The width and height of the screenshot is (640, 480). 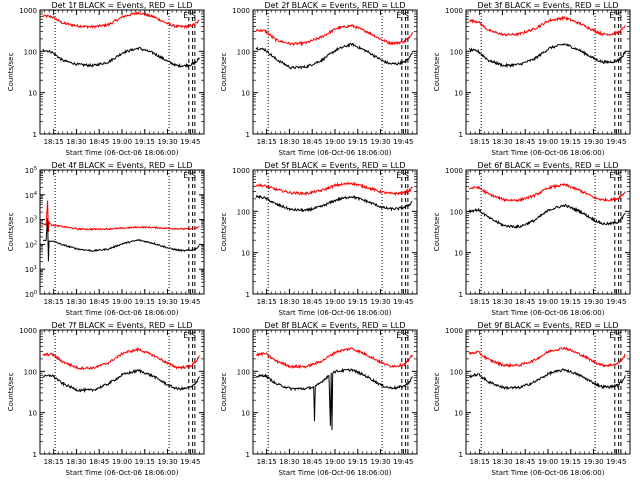 What do you see at coordinates (121, 165) in the screenshot?
I see `plot-title: Det 4f BLACK = Events, RED = LLD` at bounding box center [121, 165].